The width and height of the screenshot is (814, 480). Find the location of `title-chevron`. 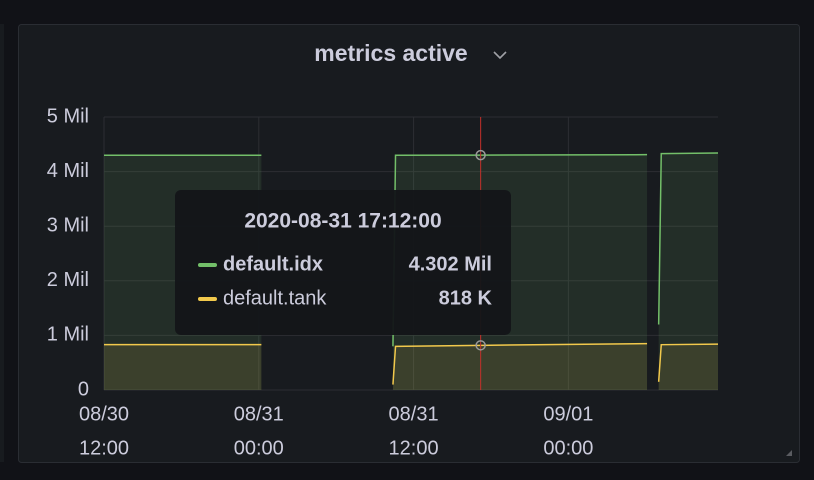

title-chevron is located at coordinates (500, 55).